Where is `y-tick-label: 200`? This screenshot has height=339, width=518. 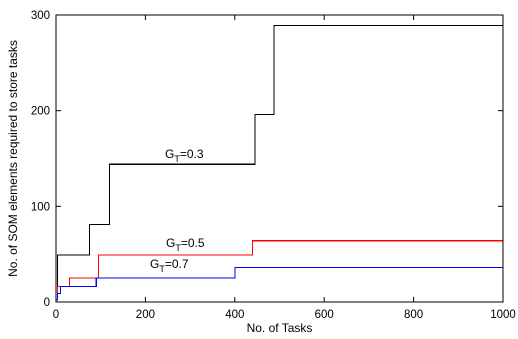 y-tick-label: 200 is located at coordinates (40, 112).